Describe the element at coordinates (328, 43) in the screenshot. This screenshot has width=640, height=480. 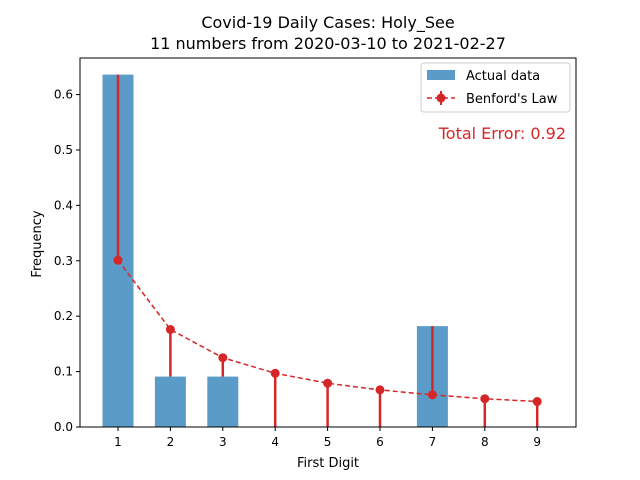
I see `chart-title-line-2: 11 numbers from 2020-03-10 to 2021-02-27` at that location.